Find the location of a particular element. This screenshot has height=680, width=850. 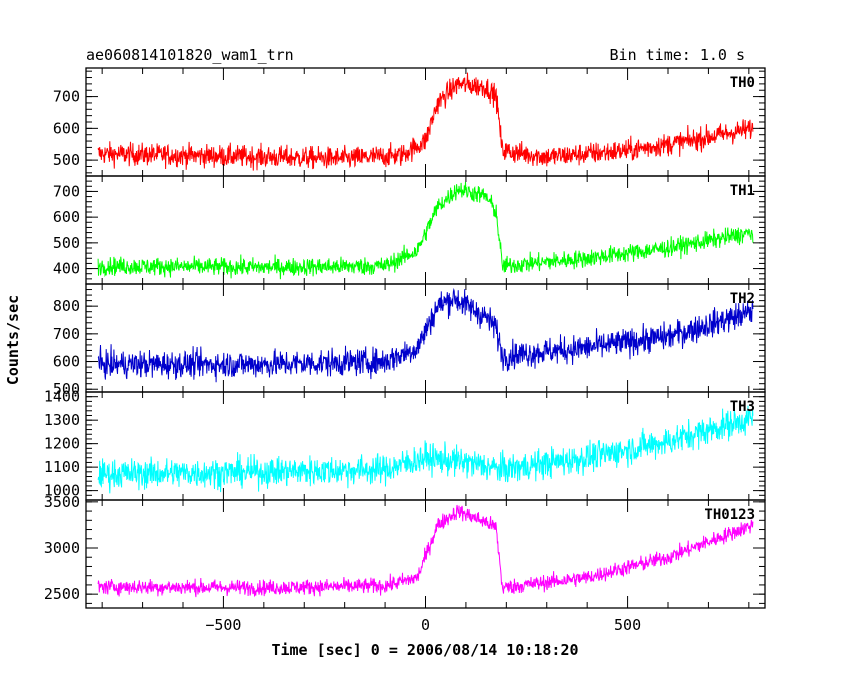

series-line-th0 is located at coordinates (425, 121).